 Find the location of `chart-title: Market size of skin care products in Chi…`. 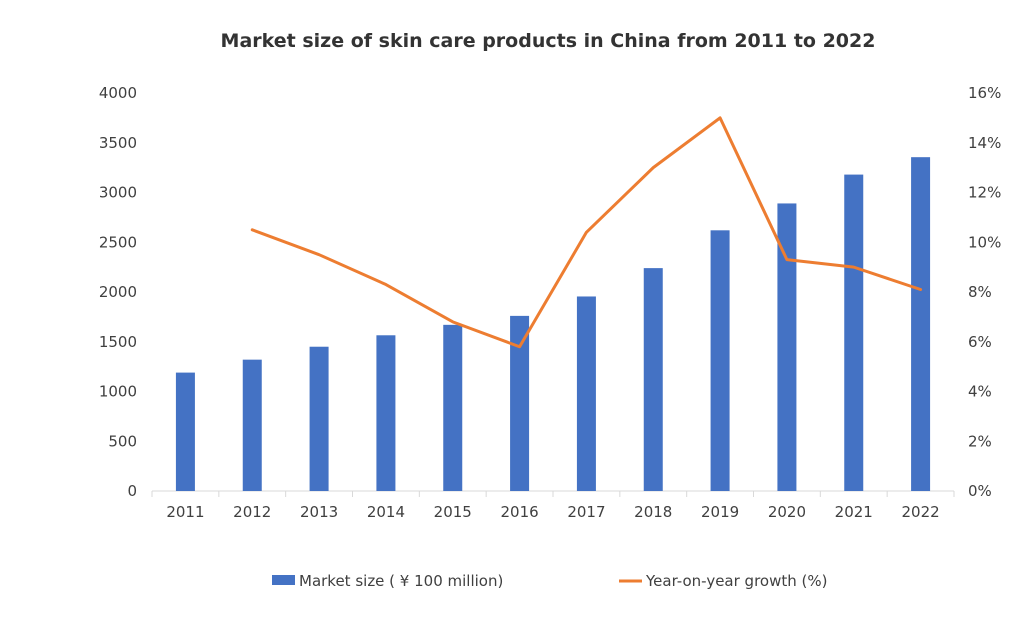

chart-title: Market size of skin care products in Chi… is located at coordinates (548, 41).